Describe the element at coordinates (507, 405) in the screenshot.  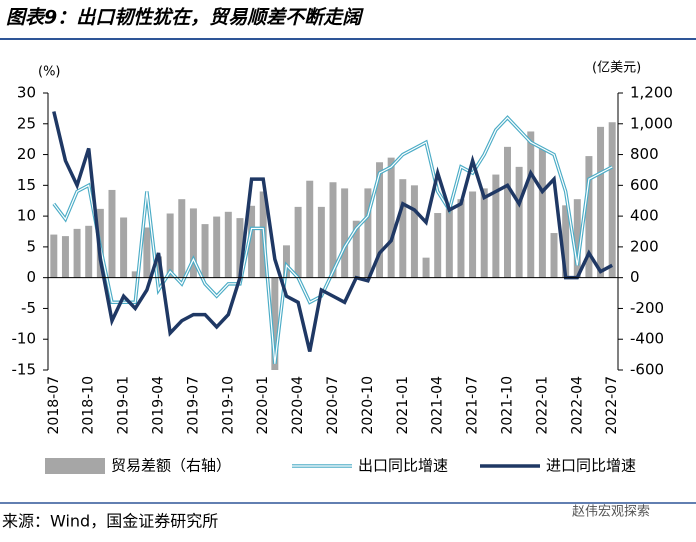
I see `x-tick-label: 2021-10` at that location.